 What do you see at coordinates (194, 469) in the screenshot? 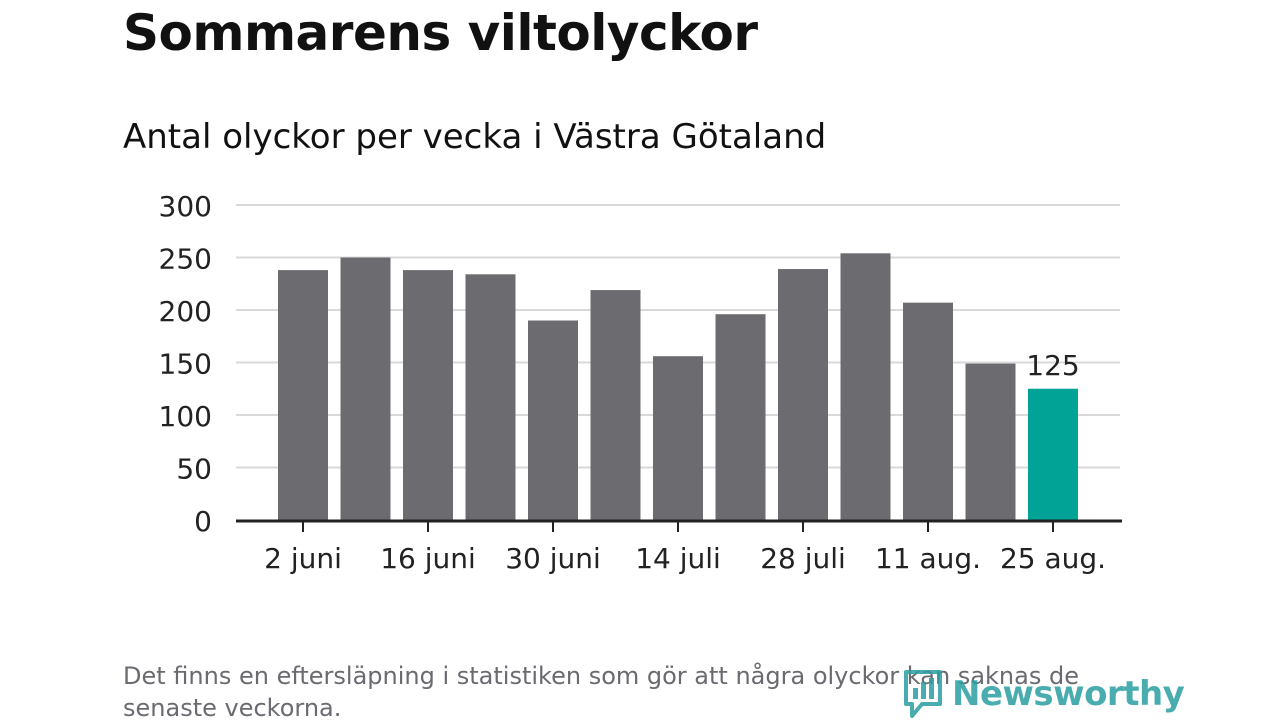
I see `y-tick-label: 50` at bounding box center [194, 469].